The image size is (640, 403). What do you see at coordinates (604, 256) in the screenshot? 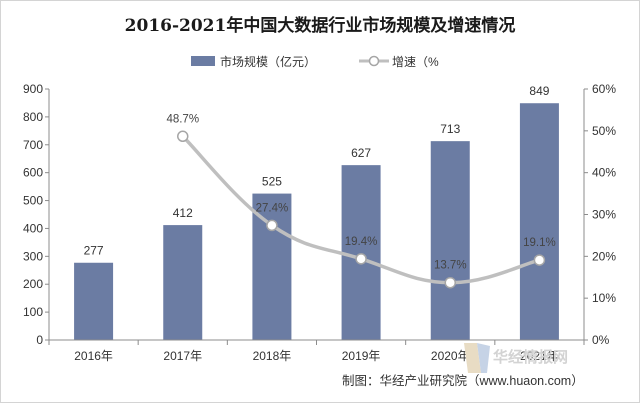
I see `y-right-tick-label: 20%` at bounding box center [604, 256].